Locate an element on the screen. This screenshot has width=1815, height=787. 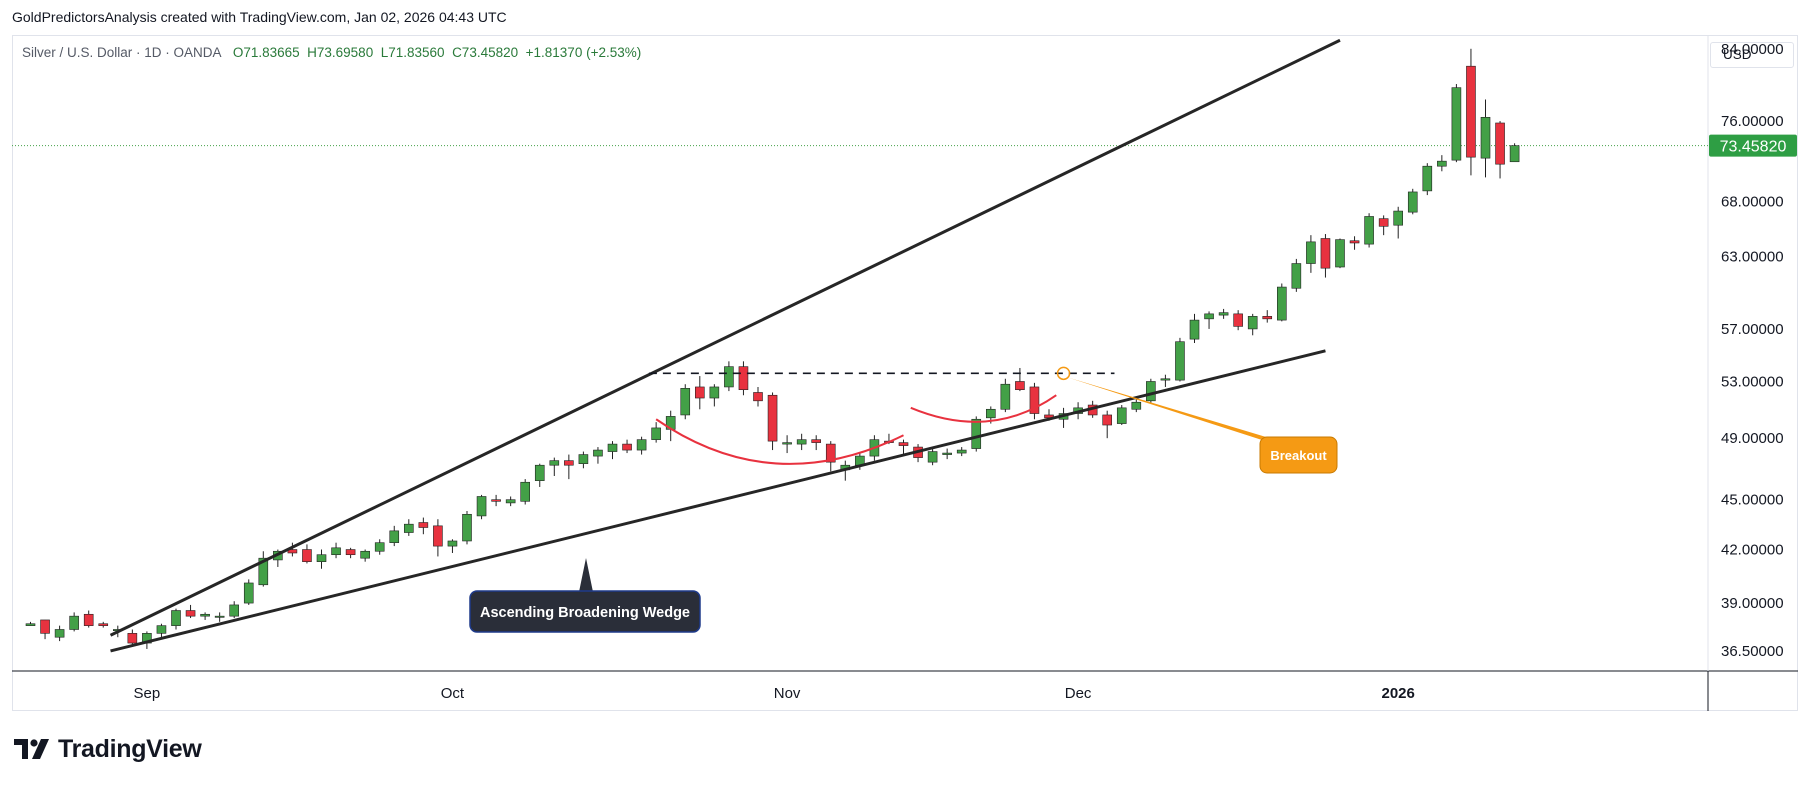
high-value: H73.69580 is located at coordinates (340, 52).